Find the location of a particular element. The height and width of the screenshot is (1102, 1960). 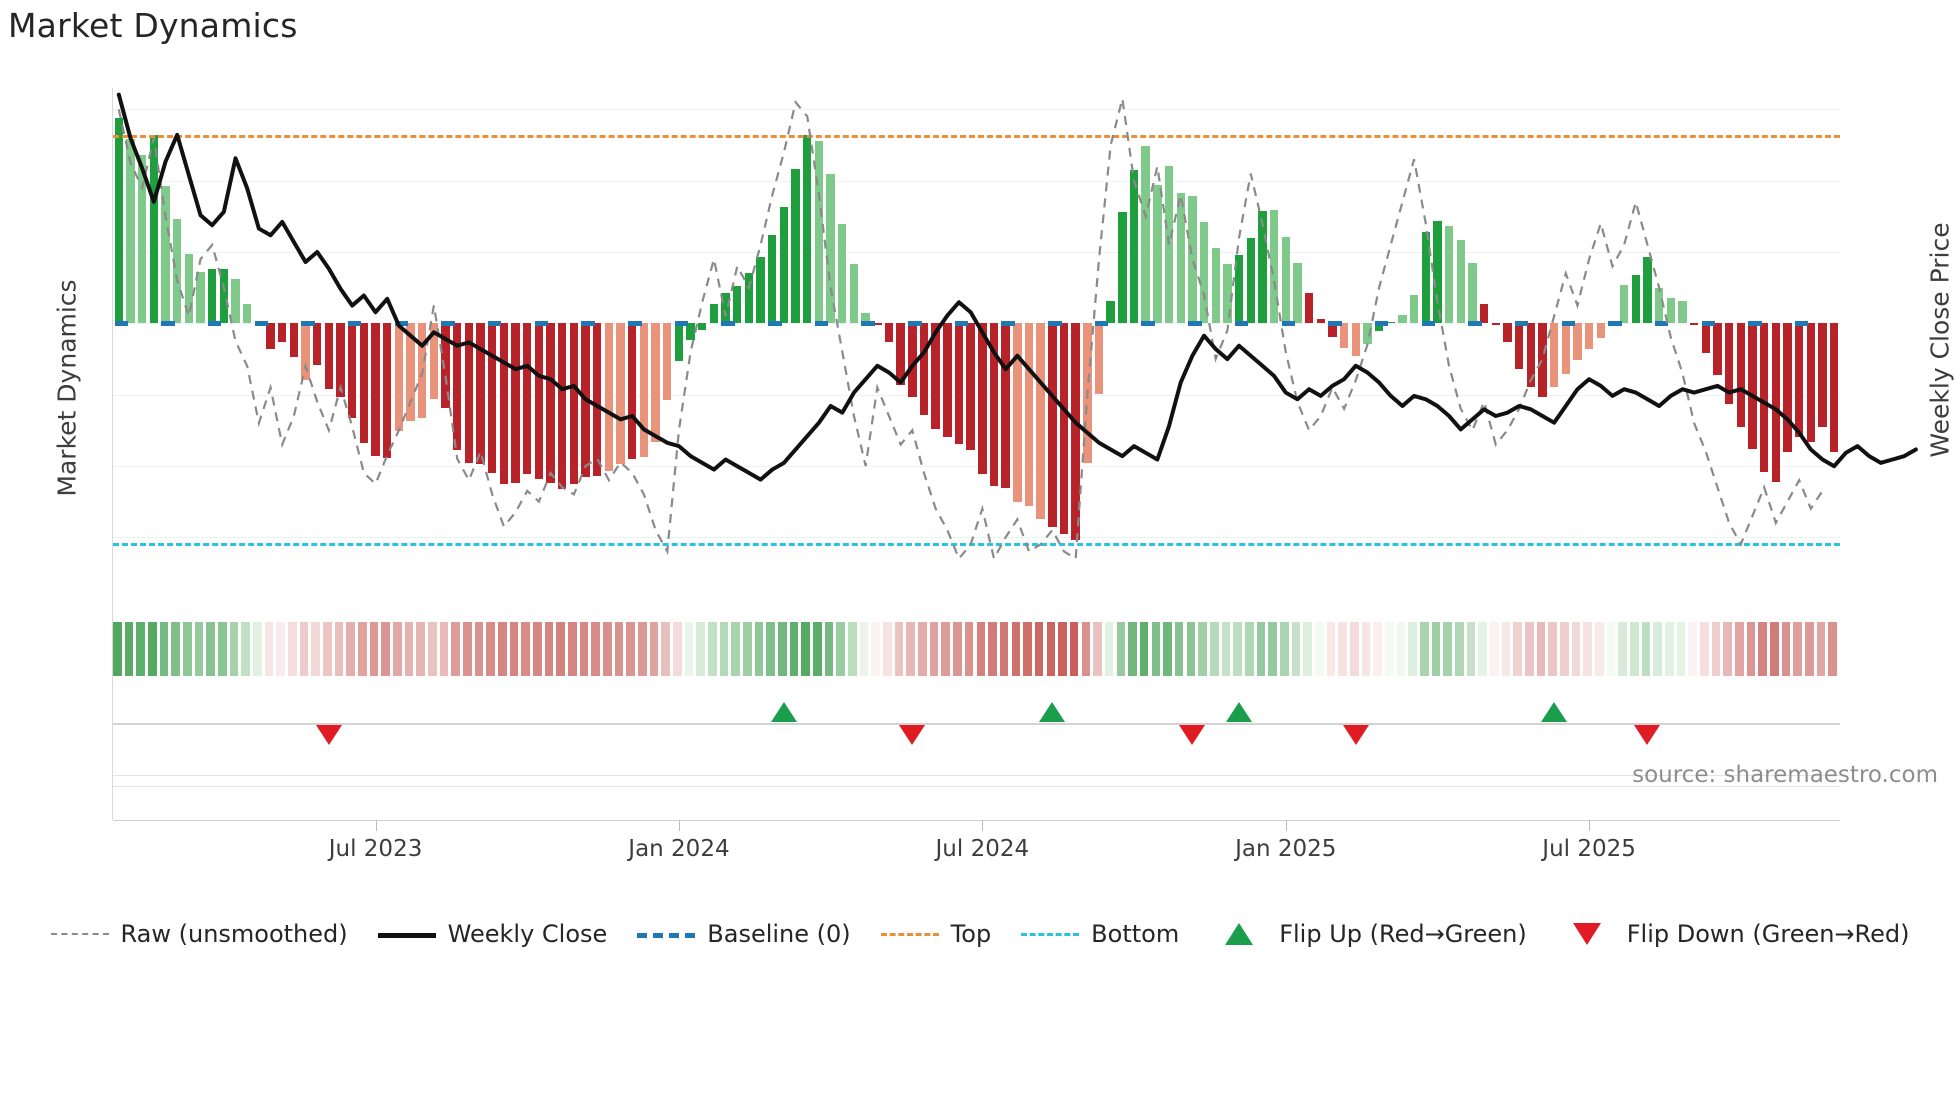

legend-item-flip-down: Flip Down (Green→Red) is located at coordinates (1733, 934).